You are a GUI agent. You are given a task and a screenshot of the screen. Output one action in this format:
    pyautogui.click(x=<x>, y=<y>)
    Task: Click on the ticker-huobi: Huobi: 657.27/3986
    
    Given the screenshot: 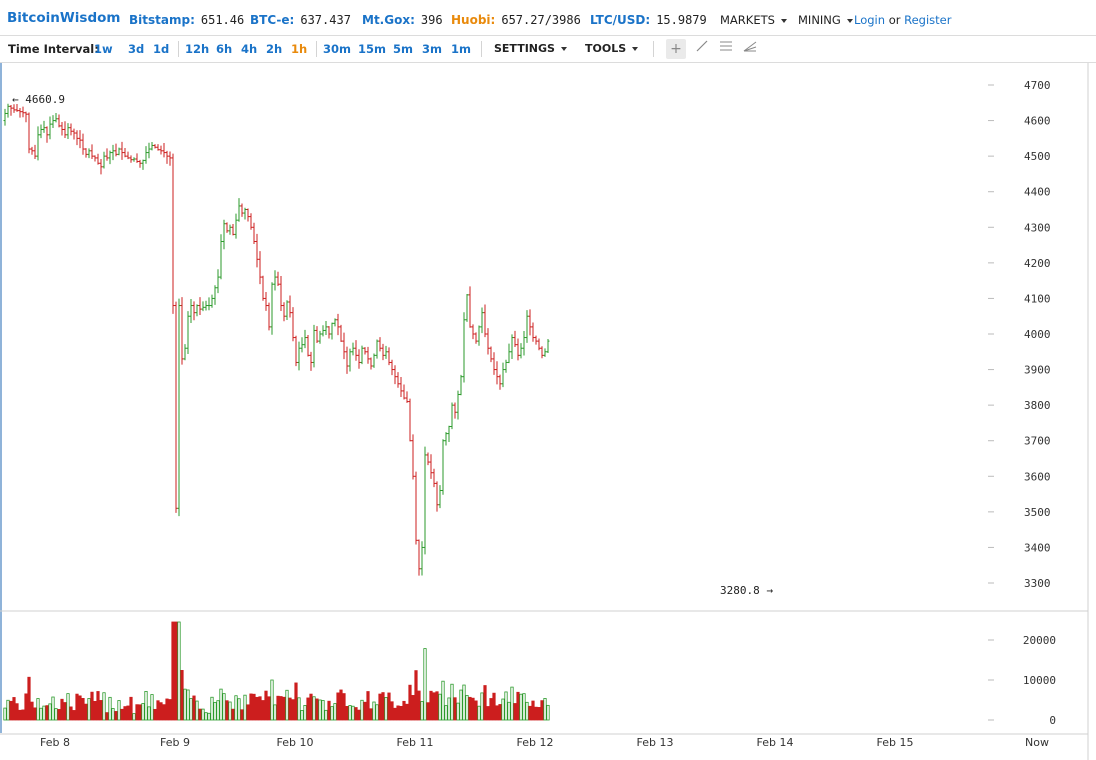 What is the action you would take?
    pyautogui.click(x=516, y=20)
    